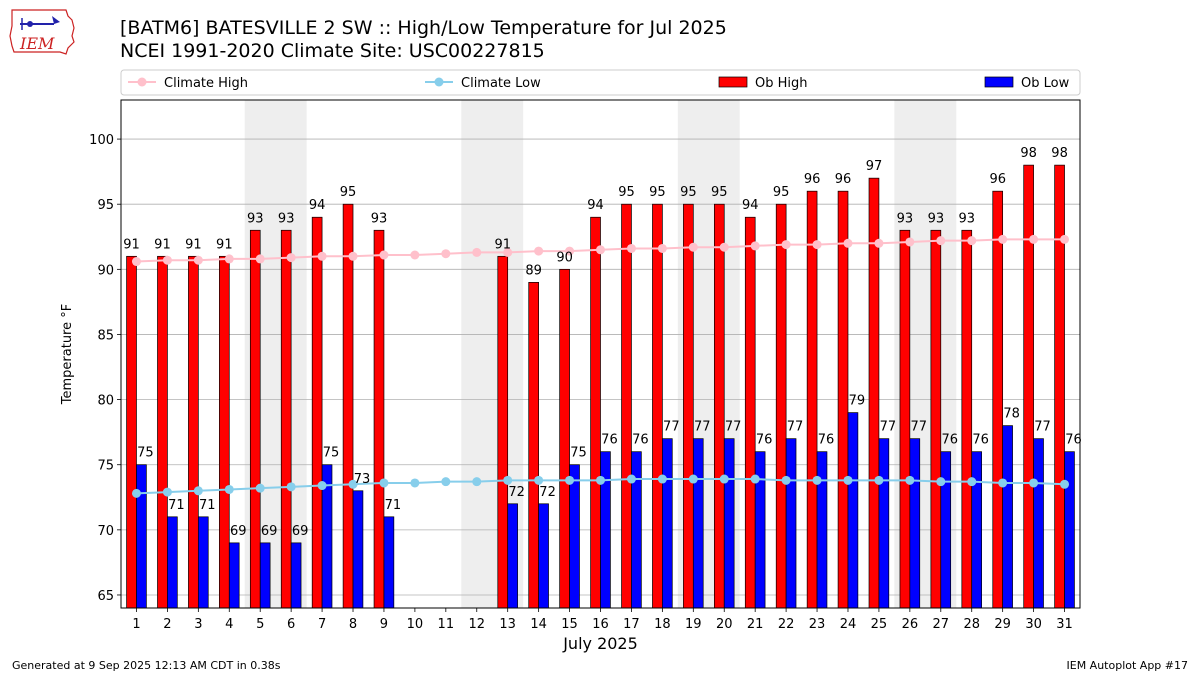  What do you see at coordinates (393, 505) in the screenshot?
I see `ob-low-label: 71` at bounding box center [393, 505].